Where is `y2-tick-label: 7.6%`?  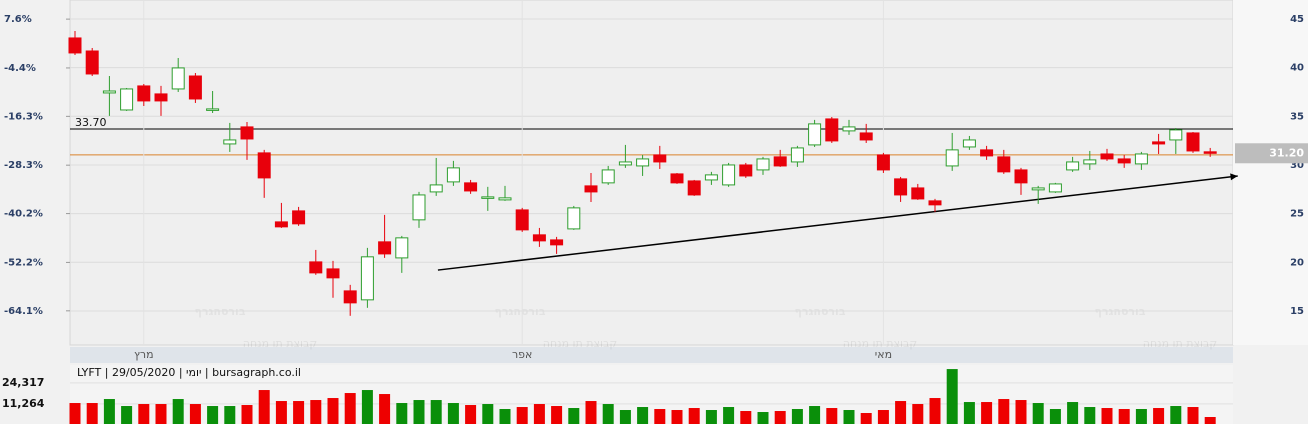 y2-tick-label: 7.6% is located at coordinates (18, 19).